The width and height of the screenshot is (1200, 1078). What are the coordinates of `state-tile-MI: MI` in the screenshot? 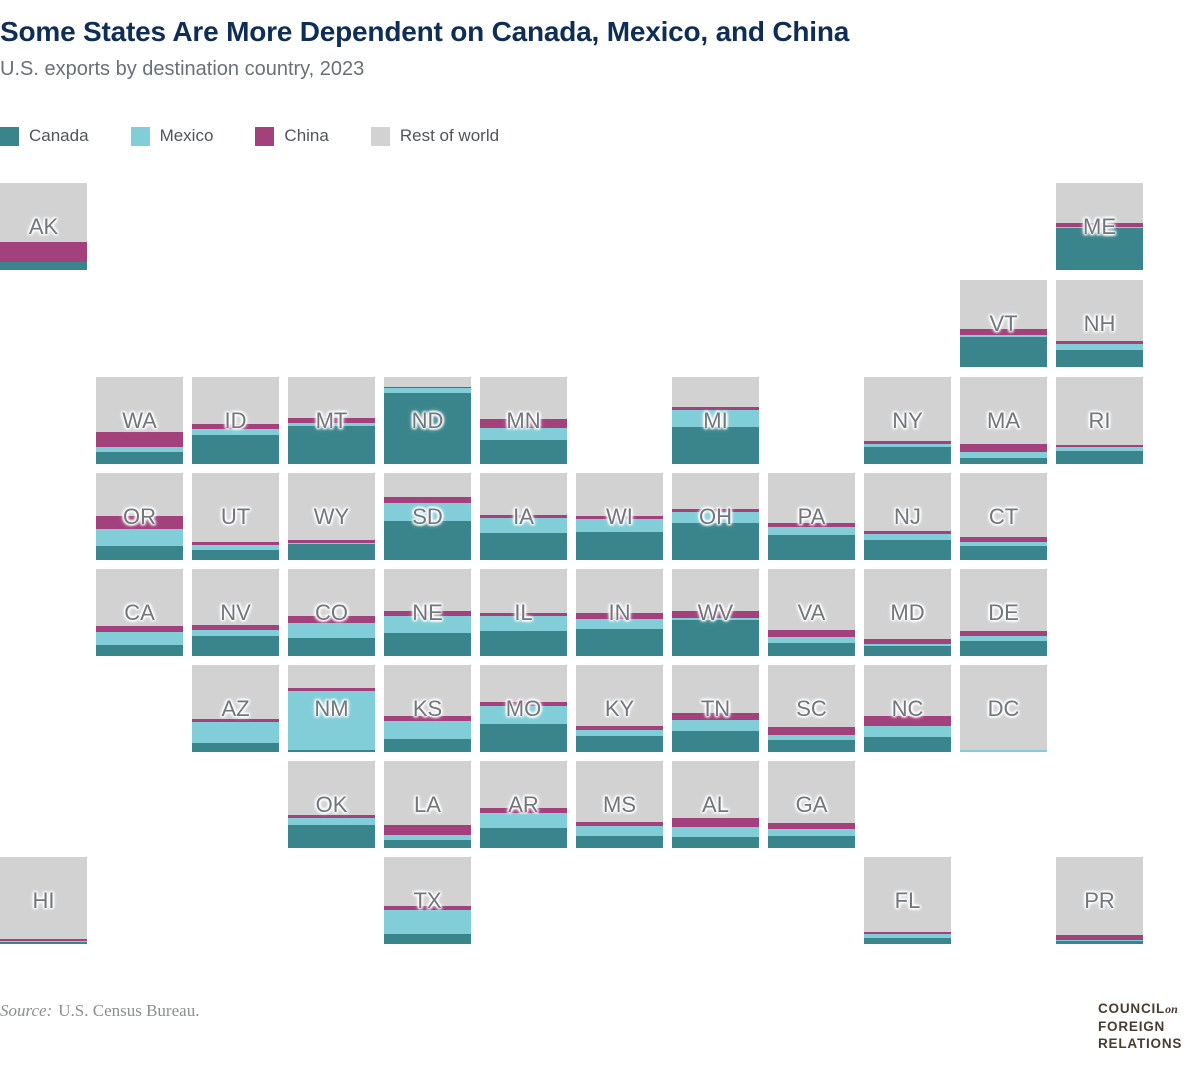 It's located at (715, 420).